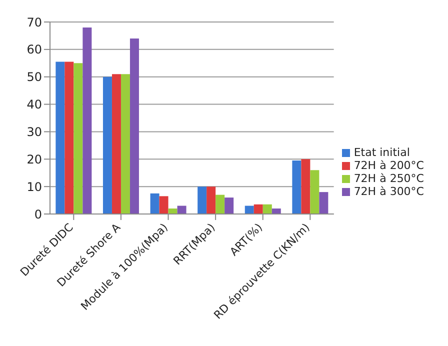 The height and width of the screenshot is (346, 448). I want to click on legend-label: 72H à 250°C, so click(389, 178).